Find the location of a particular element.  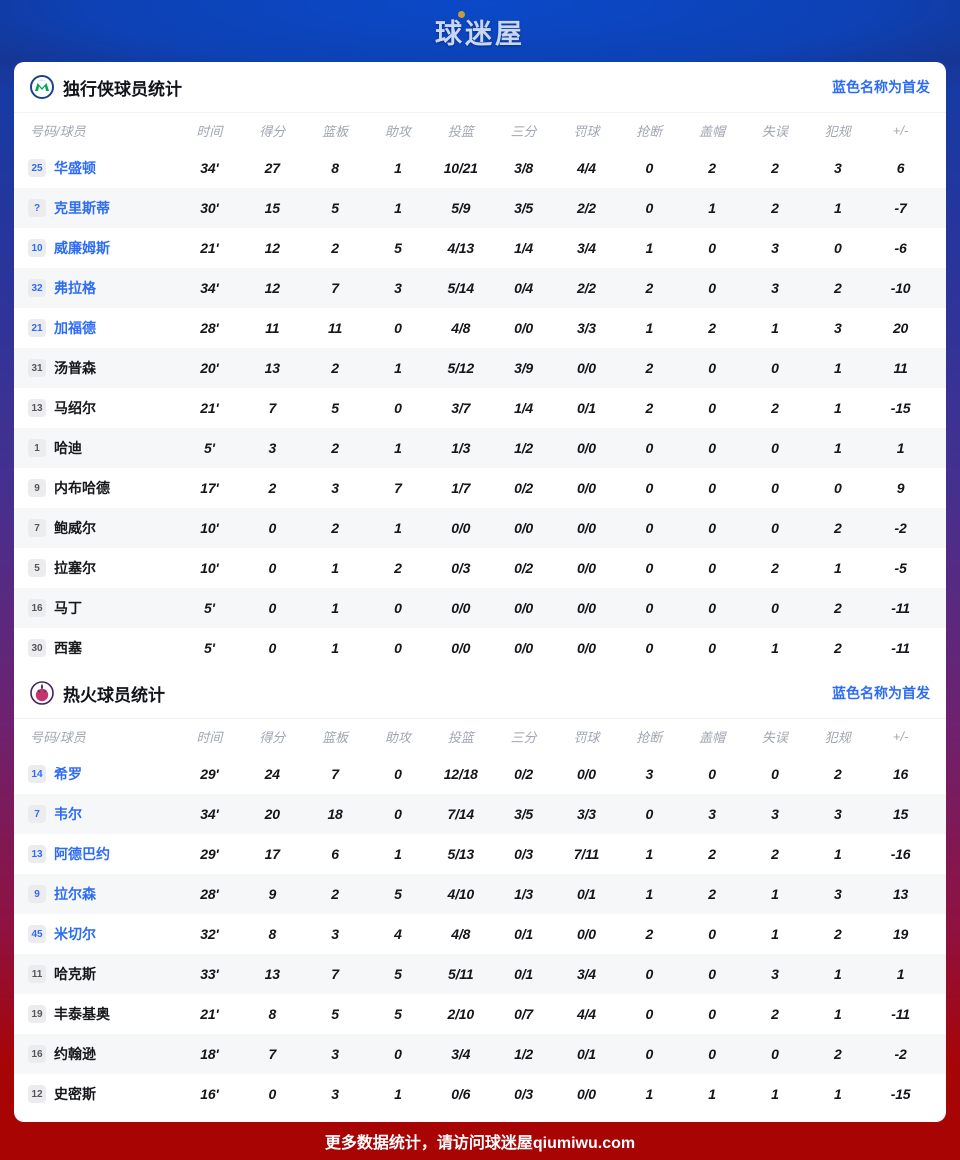

stat-cell: 17 is located at coordinates (272, 854).